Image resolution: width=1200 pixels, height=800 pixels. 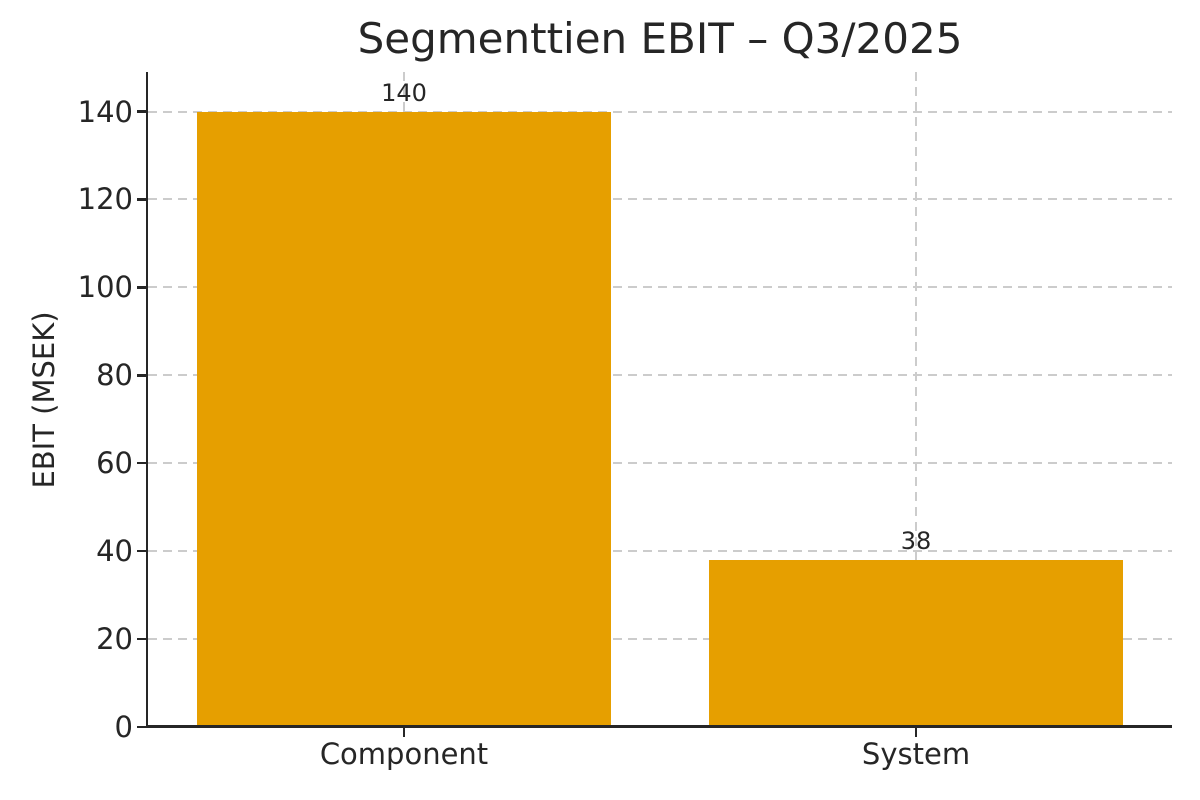 What do you see at coordinates (146, 400) in the screenshot?
I see `left-axis-spine` at bounding box center [146, 400].